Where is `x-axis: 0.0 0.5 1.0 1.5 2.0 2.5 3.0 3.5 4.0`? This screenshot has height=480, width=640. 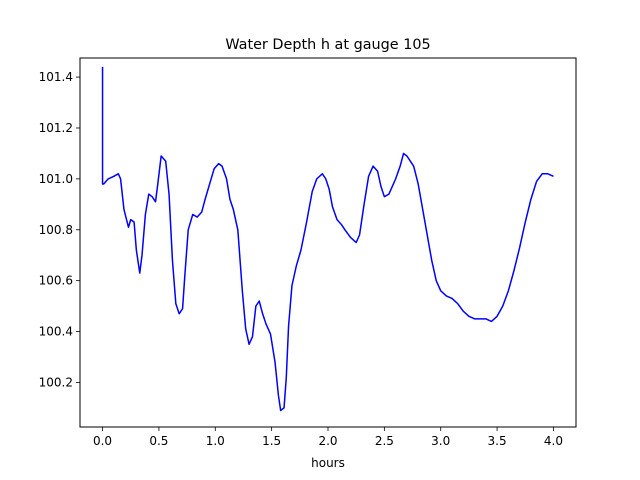
x-axis: 0.0 0.5 1.0 1.5 2.0 2.5 3.0 3.5 4.0 is located at coordinates (328, 437).